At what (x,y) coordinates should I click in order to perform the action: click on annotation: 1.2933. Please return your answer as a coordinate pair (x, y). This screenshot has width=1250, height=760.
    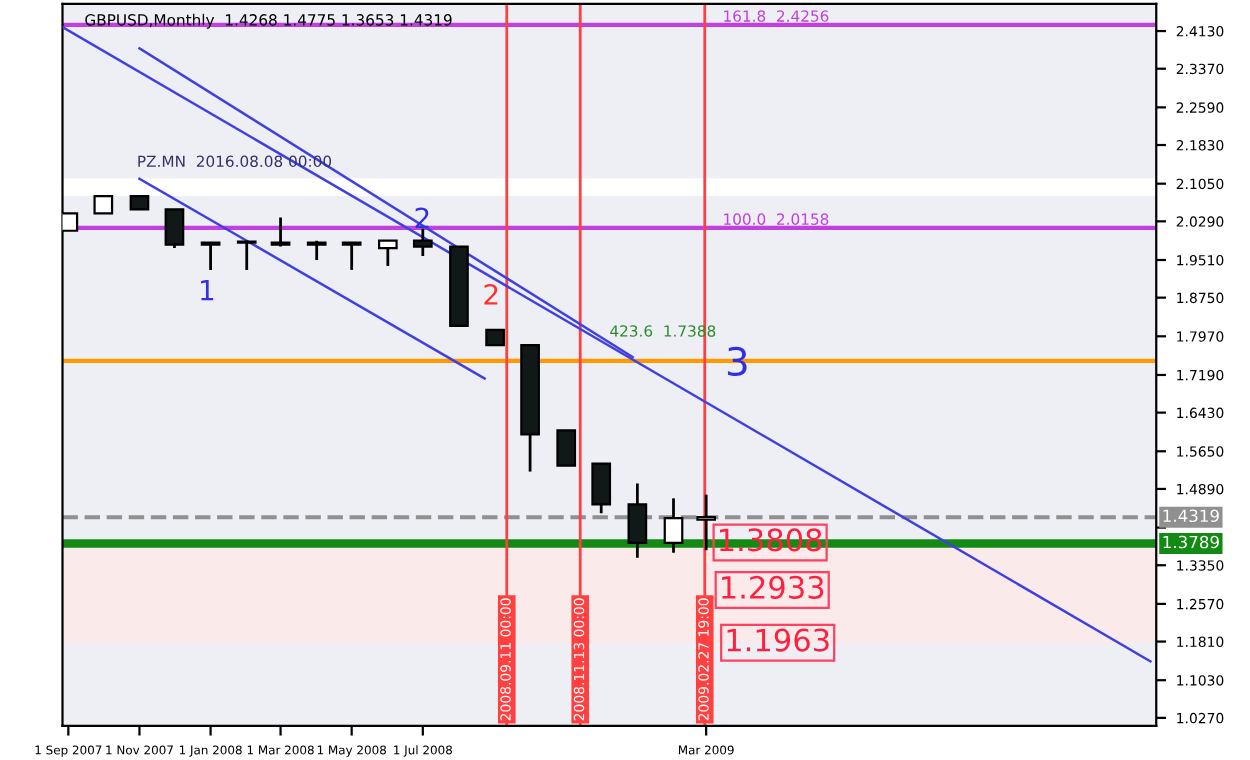
    Looking at the image, I should click on (773, 587).